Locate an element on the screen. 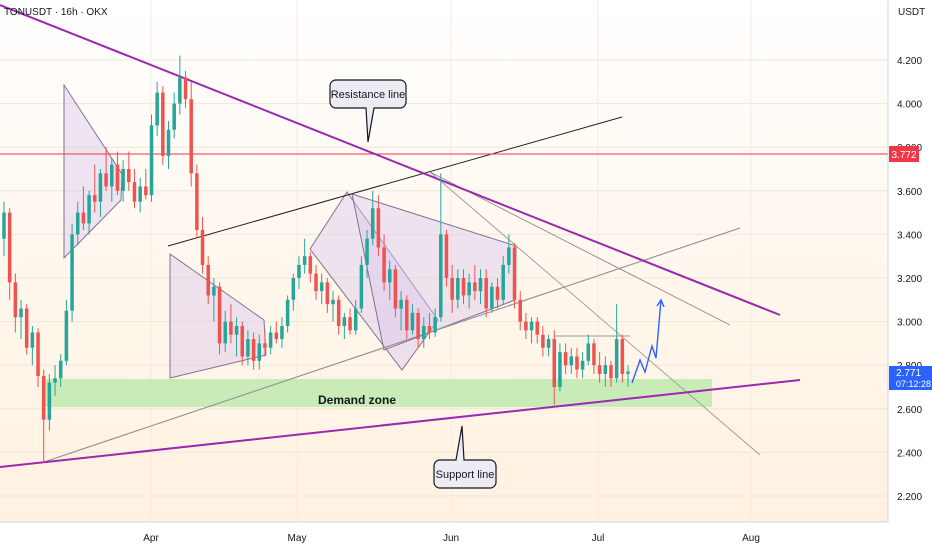 Image resolution: width=932 pixels, height=550 pixels. time-tick-label: May is located at coordinates (297, 538).